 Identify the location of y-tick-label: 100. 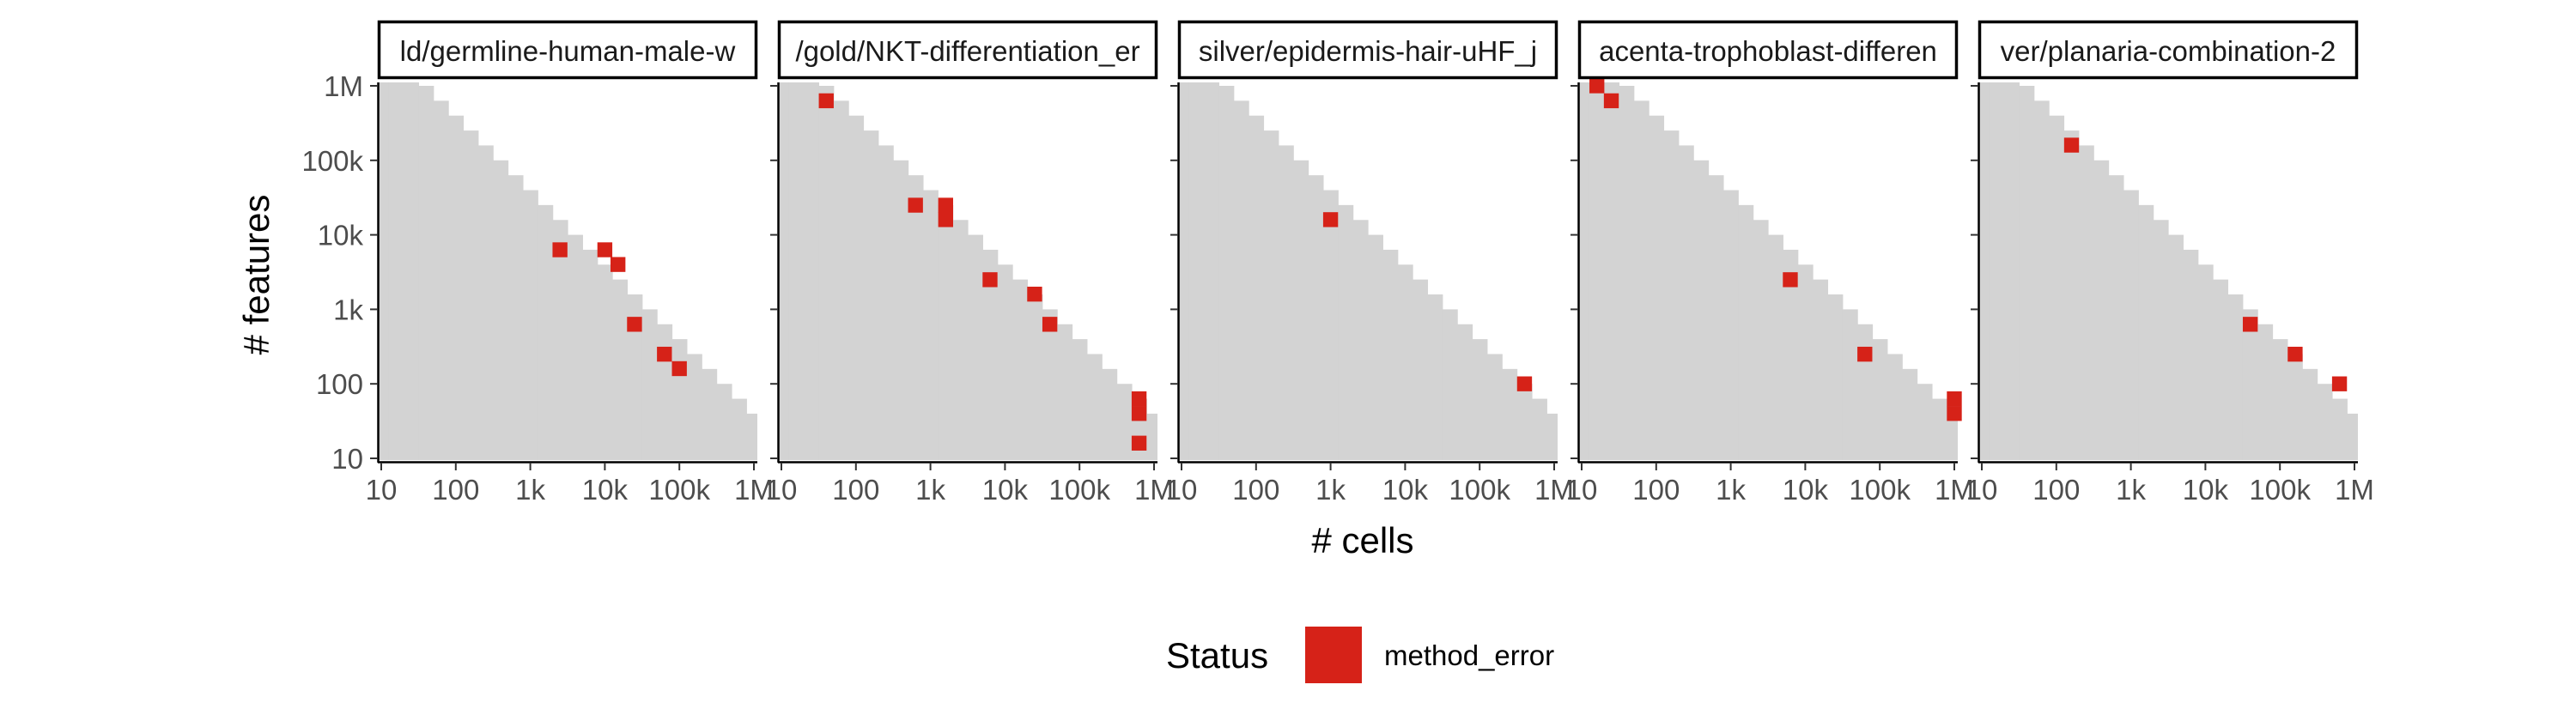
(339, 384).